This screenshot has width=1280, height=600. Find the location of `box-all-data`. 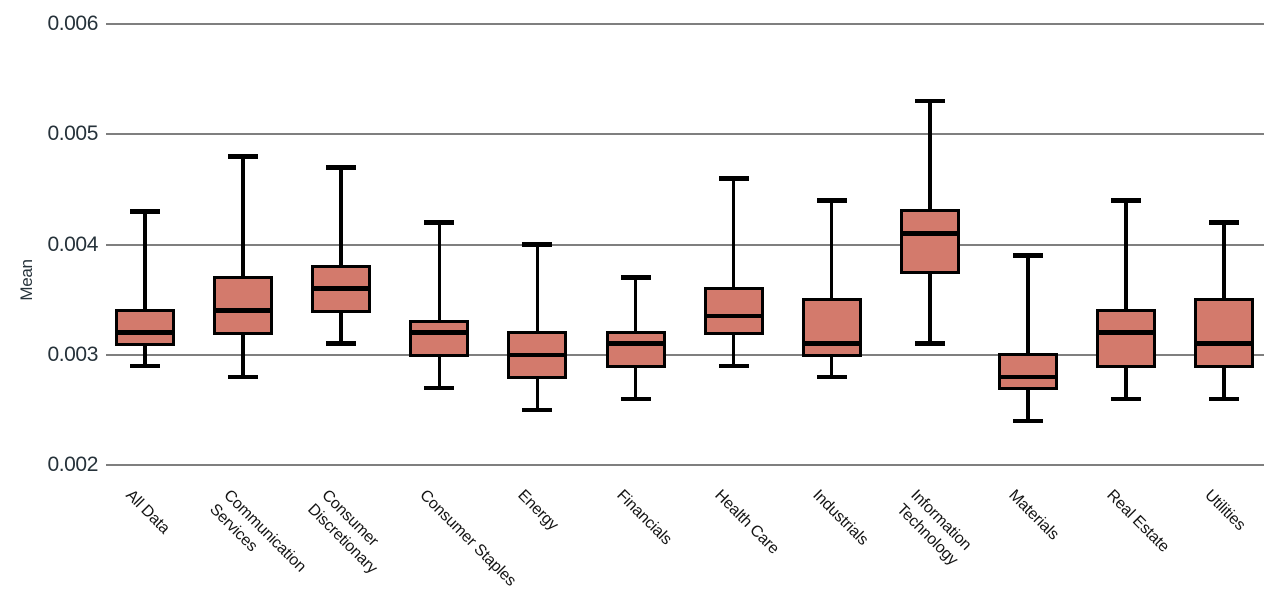

box-all-data is located at coordinates (145, 327).